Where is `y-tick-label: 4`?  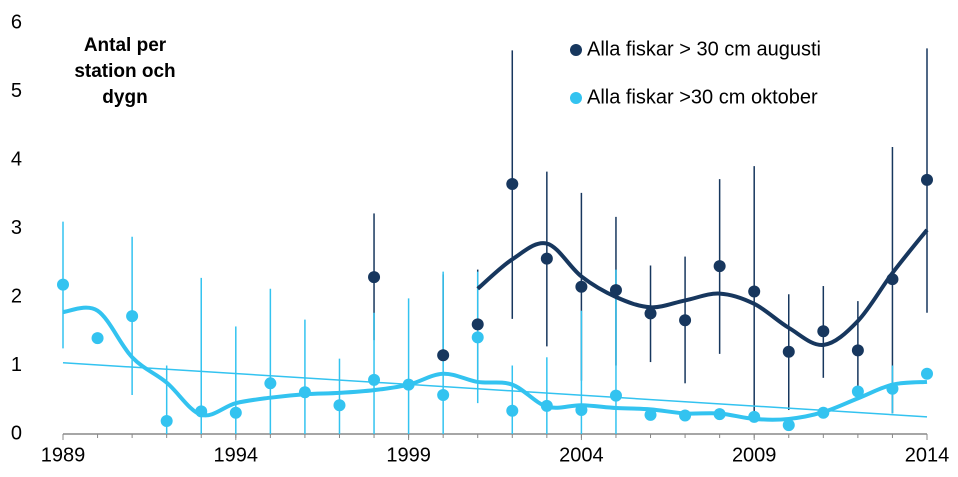
y-tick-label: 4 is located at coordinates (16, 159).